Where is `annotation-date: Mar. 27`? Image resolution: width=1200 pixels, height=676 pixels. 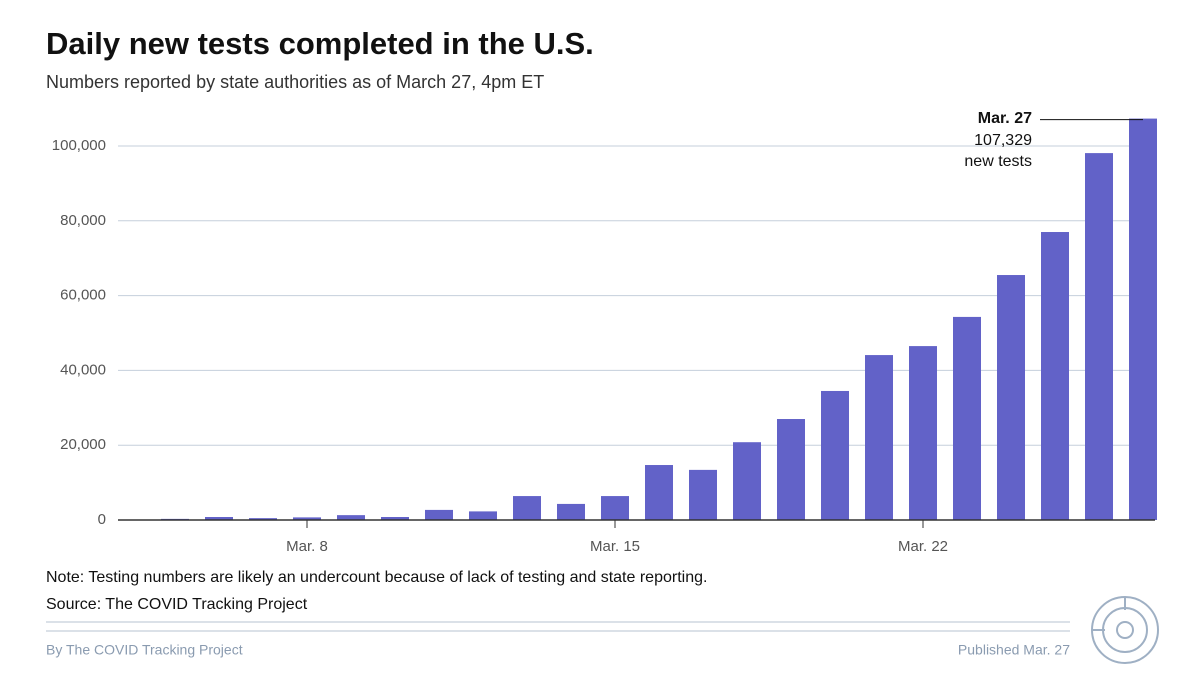 annotation-date: Mar. 27 is located at coordinates (1005, 118).